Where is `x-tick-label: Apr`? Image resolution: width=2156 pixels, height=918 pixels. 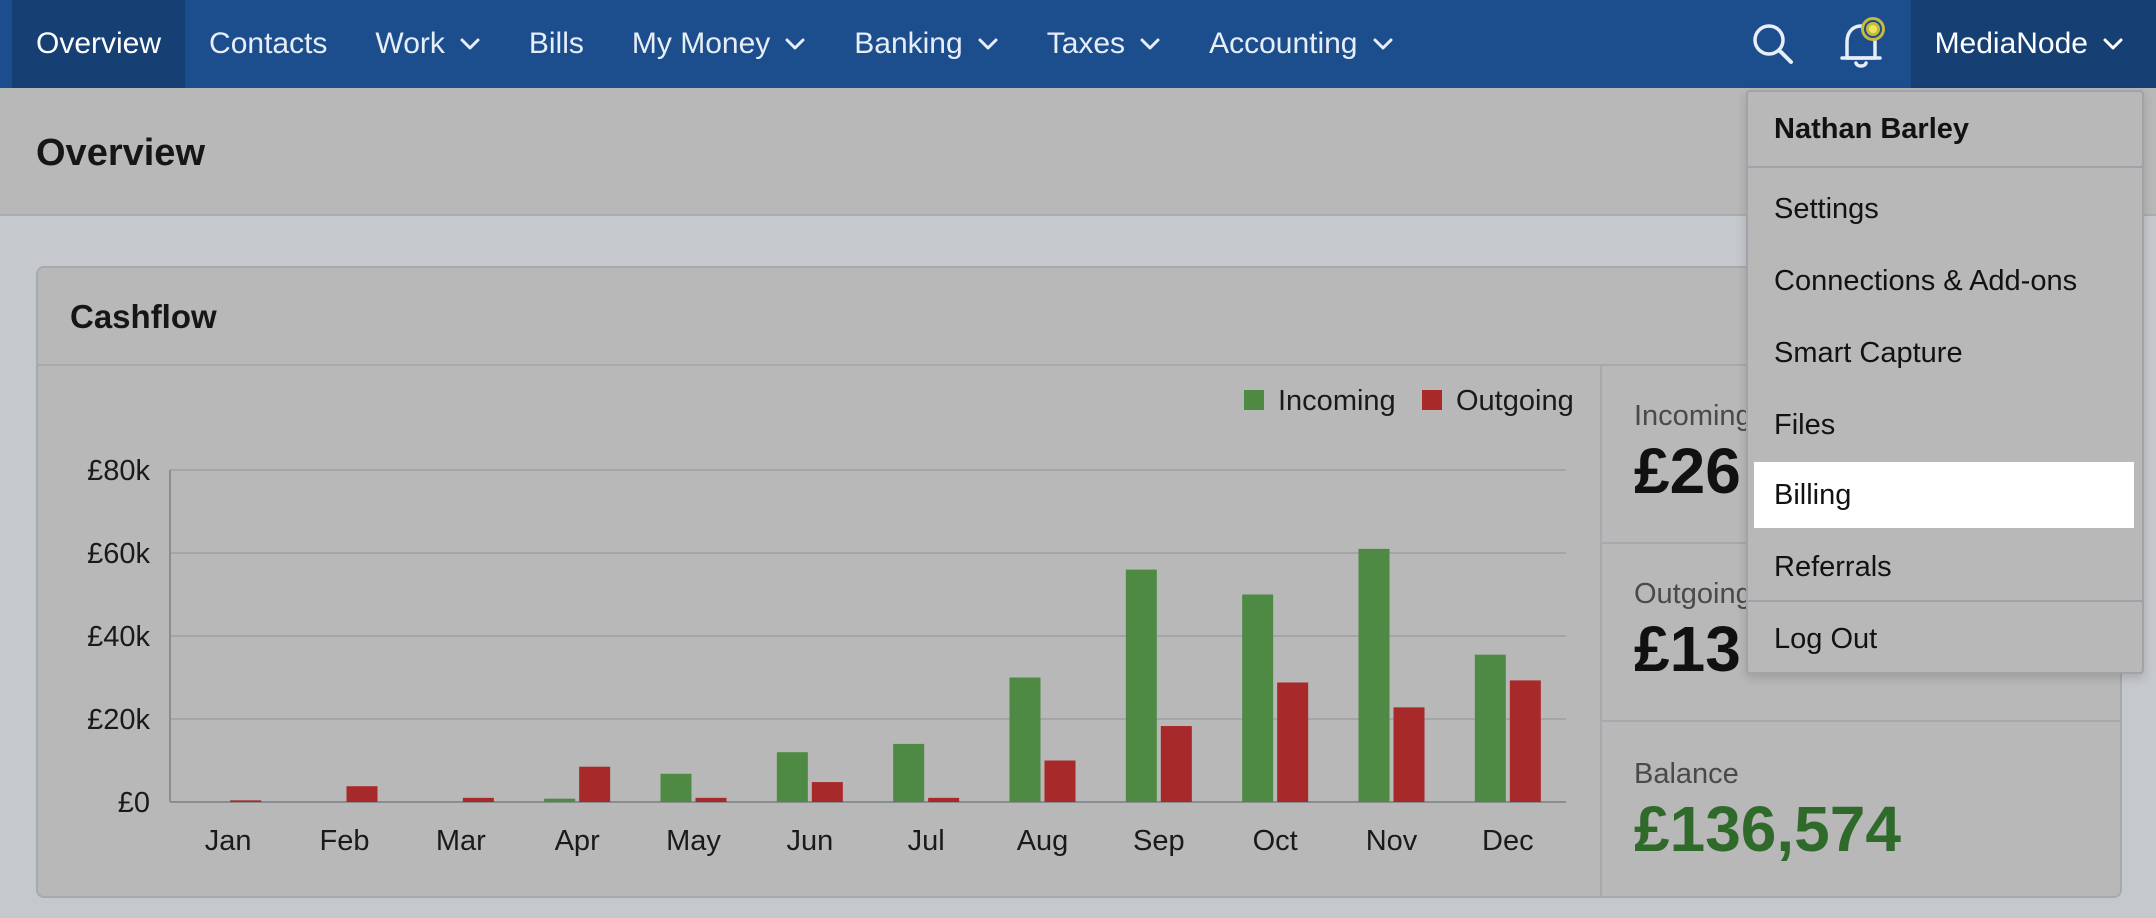
x-tick-label: Apr is located at coordinates (577, 841).